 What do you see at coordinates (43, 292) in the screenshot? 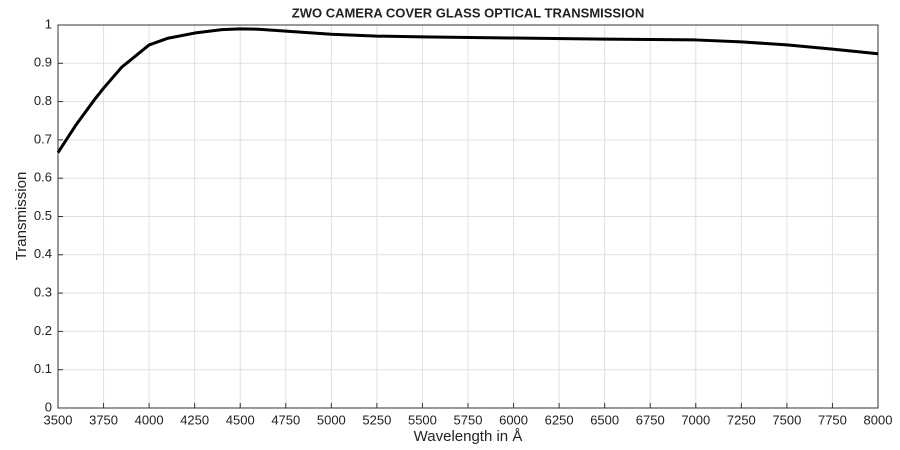
I see `y-tick-label: 0.3` at bounding box center [43, 292].